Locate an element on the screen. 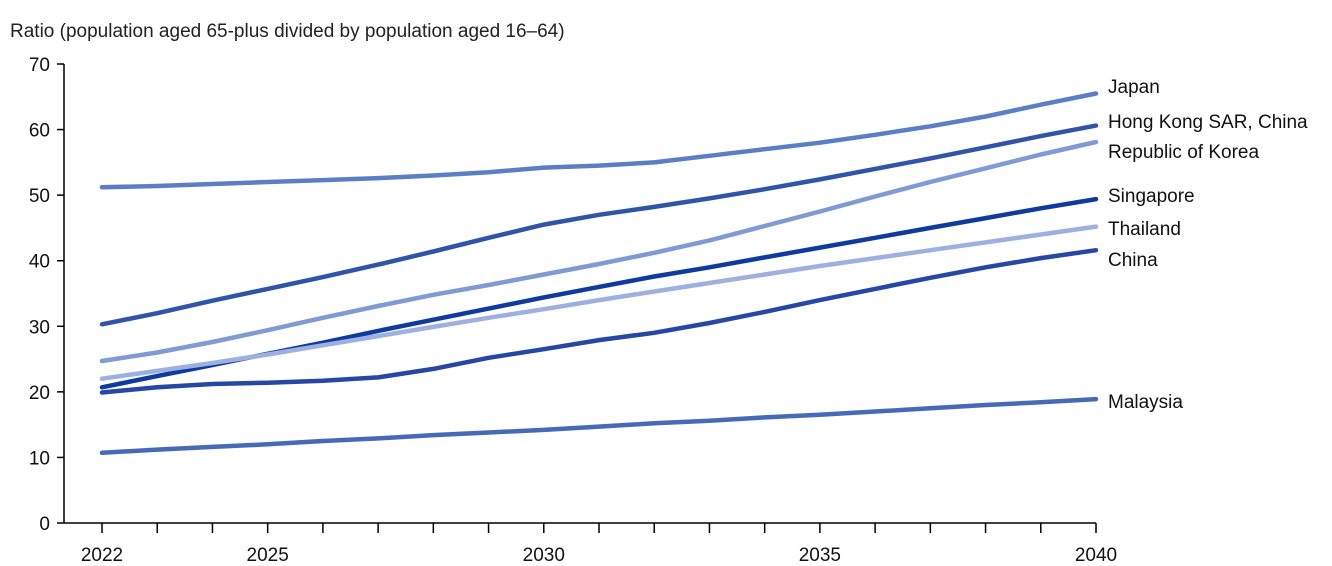 Image resolution: width=1332 pixels, height=566 pixels. y-tick-label: 50 is located at coordinates (39, 196).